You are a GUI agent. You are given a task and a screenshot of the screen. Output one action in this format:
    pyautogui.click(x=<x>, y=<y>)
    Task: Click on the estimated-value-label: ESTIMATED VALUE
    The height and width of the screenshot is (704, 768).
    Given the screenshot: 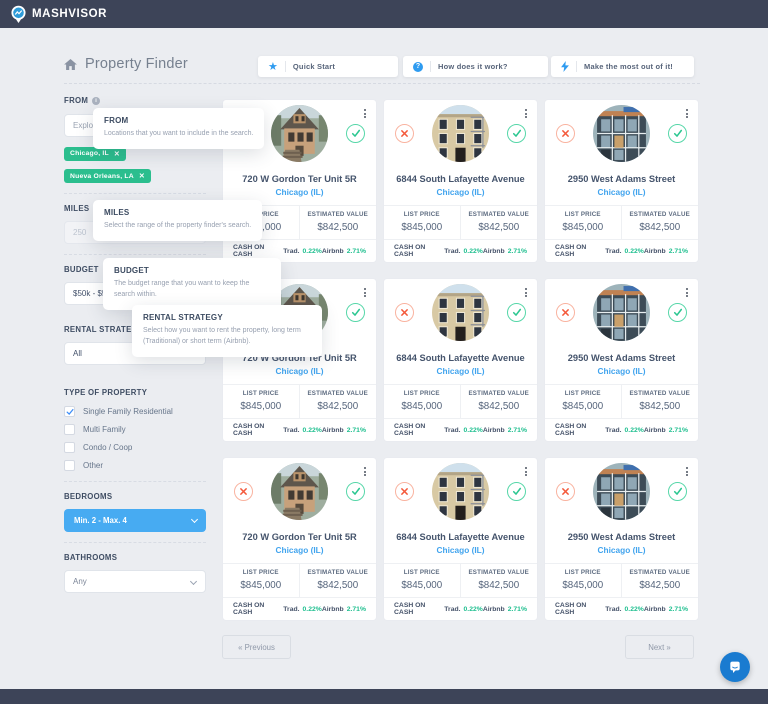 What is the action you would take?
    pyautogui.click(x=338, y=572)
    